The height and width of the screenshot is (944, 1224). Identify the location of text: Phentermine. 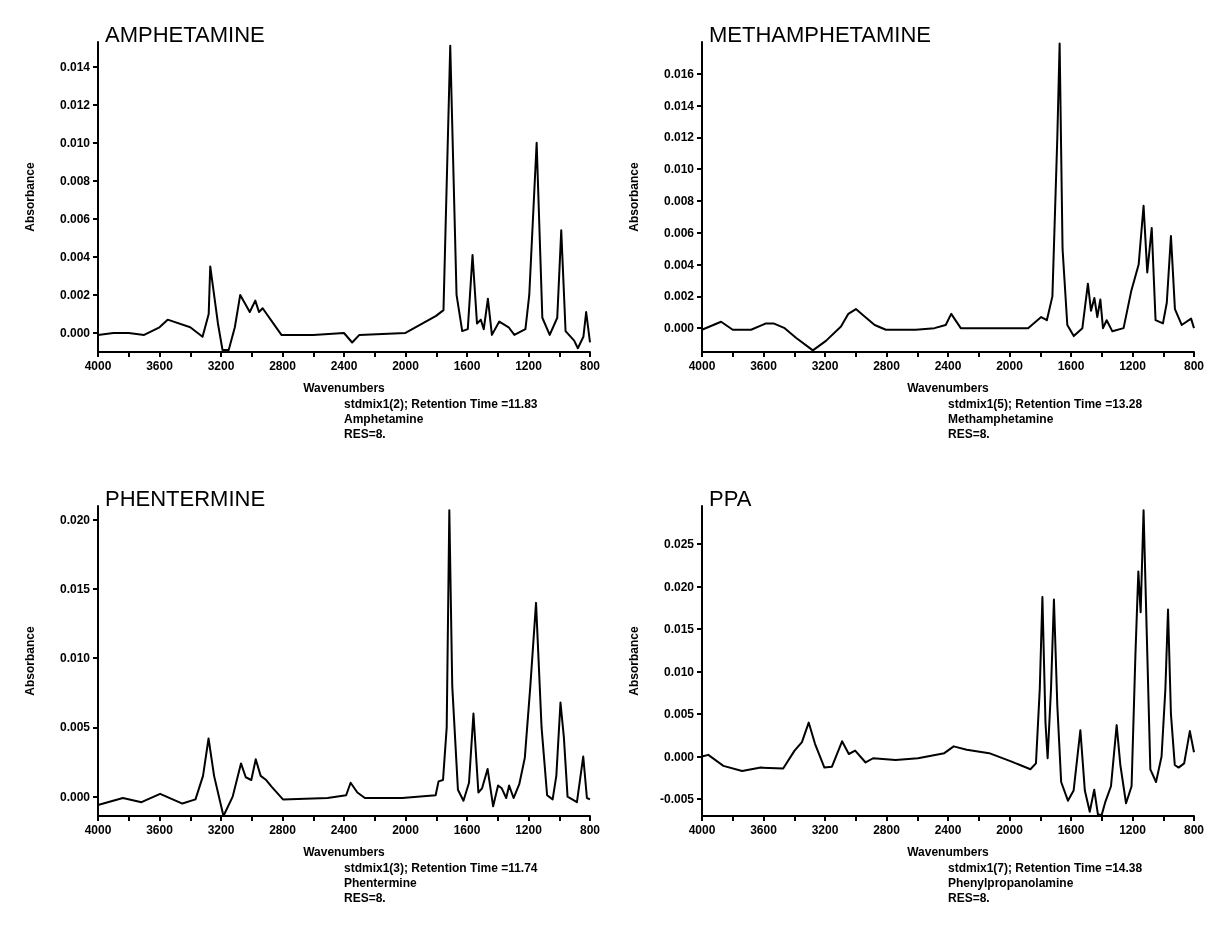
(381, 883).